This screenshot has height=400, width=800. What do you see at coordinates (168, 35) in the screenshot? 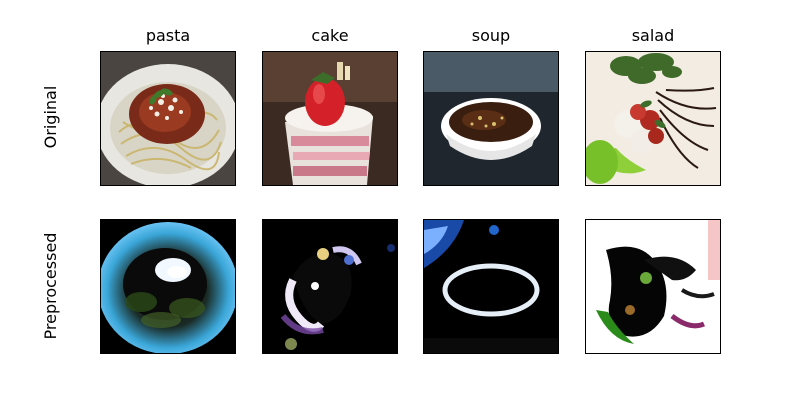
I see `column-title-pasta: pasta` at bounding box center [168, 35].